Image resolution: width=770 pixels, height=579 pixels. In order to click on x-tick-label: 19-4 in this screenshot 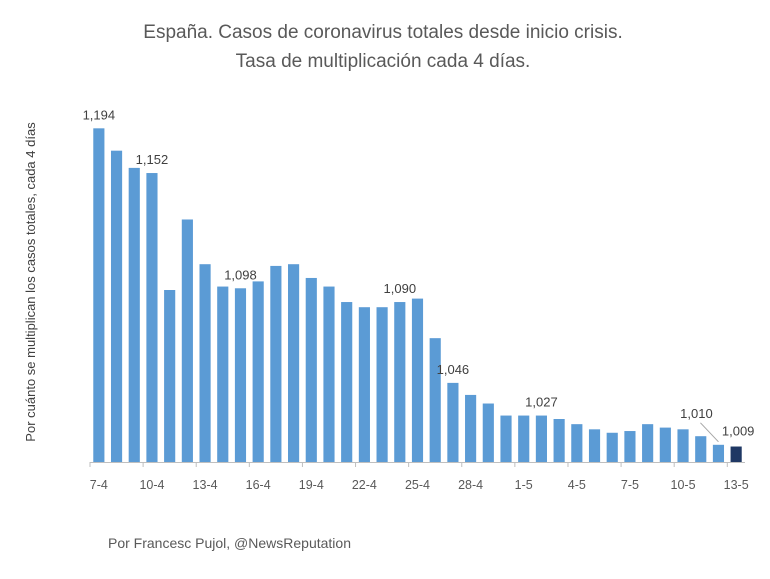, I will do `click(311, 485)`.